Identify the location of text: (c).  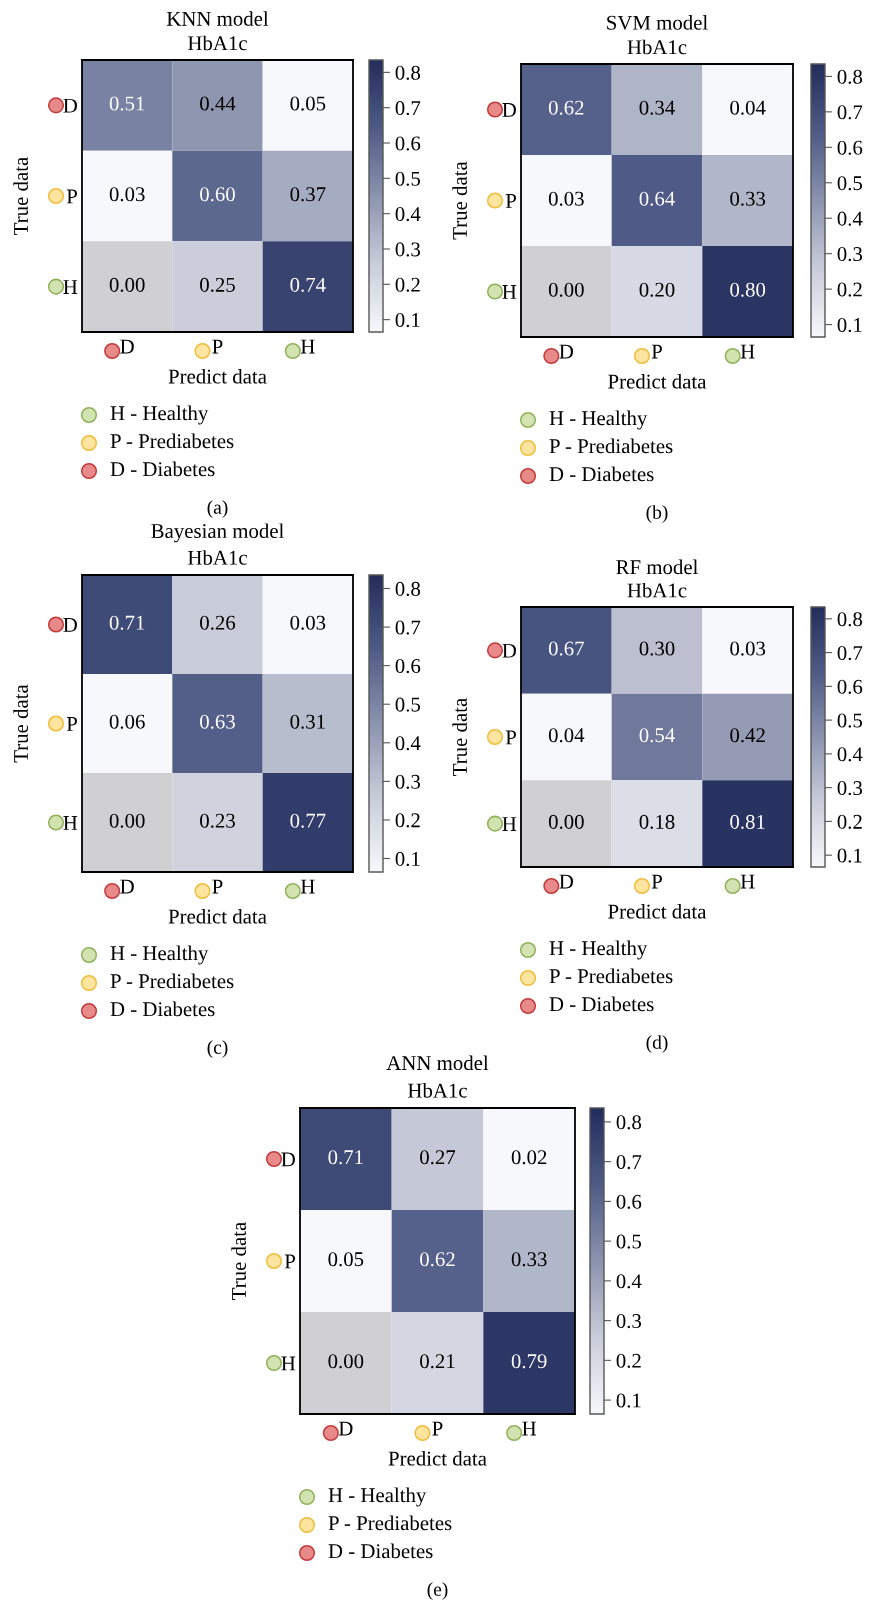
(217, 1049).